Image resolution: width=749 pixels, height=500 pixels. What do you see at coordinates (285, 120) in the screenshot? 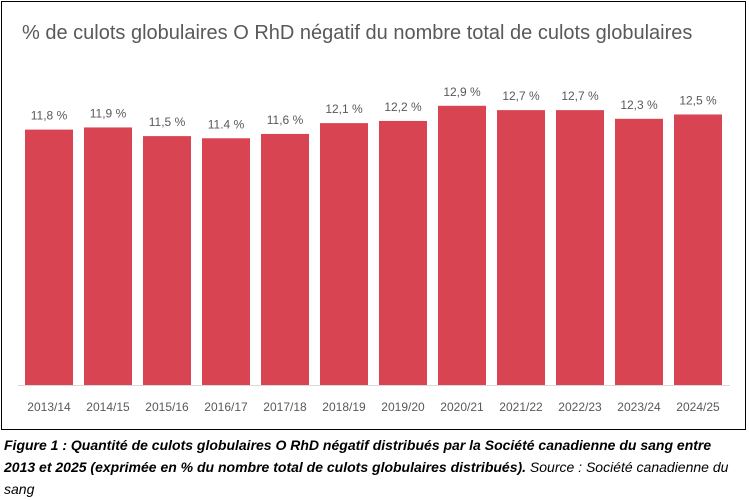
I see `data-label: 11,6 %` at bounding box center [285, 120].